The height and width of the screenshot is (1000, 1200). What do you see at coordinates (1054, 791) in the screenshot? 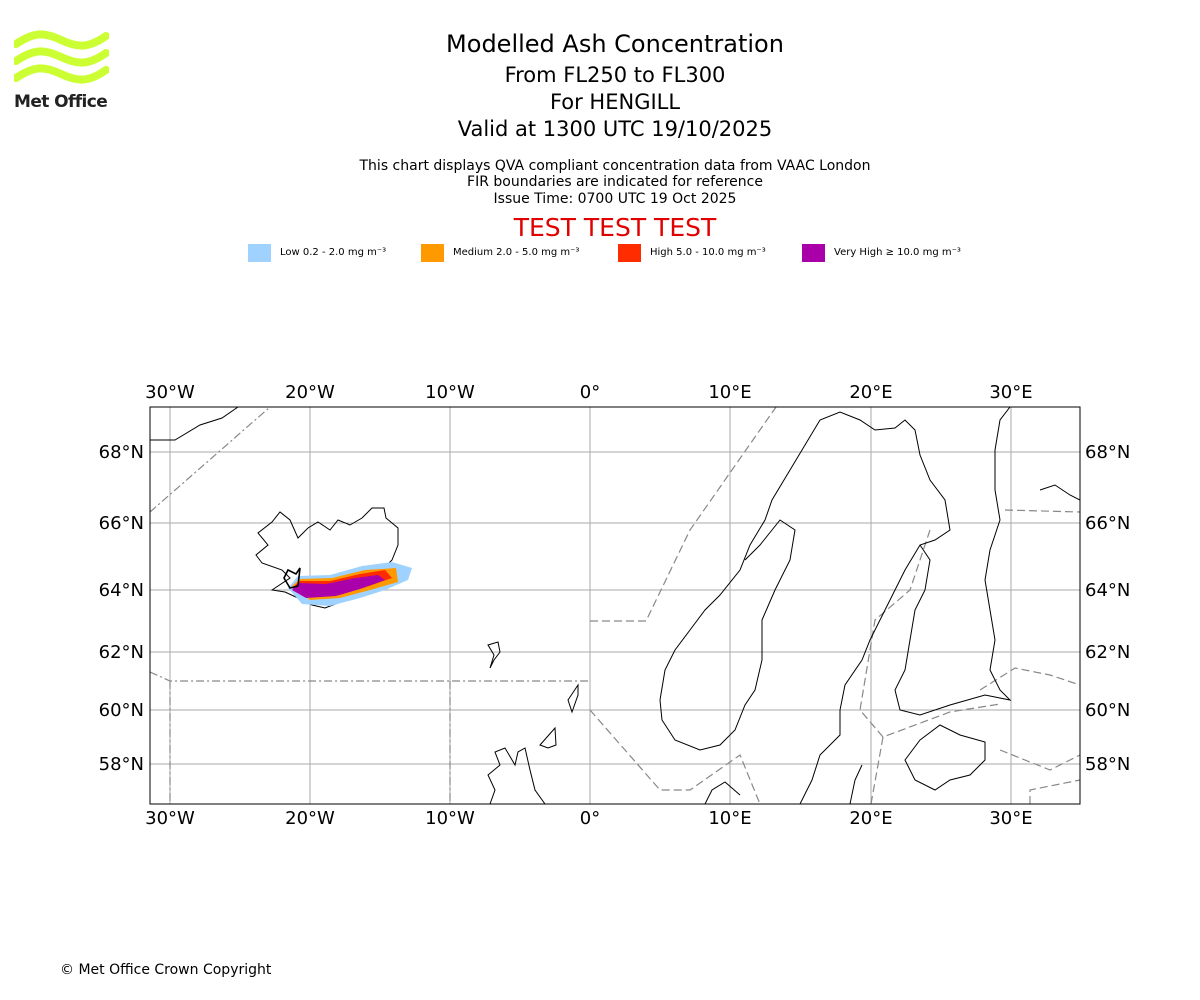
I see `fir-boundary-latvia` at bounding box center [1054, 791].